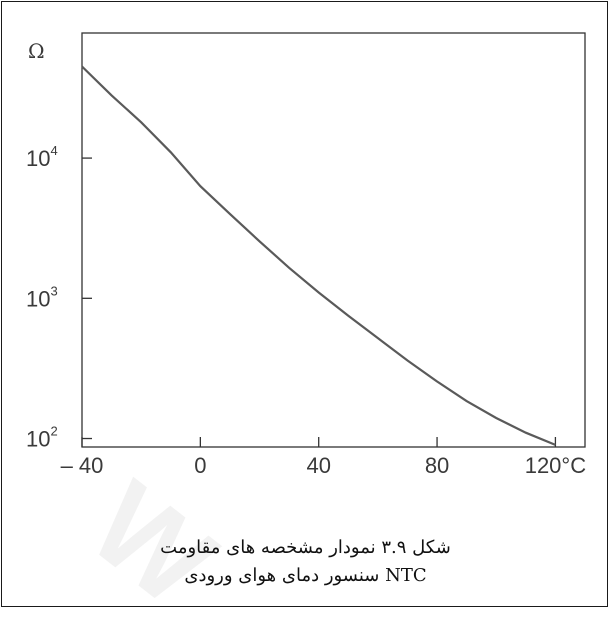 The width and height of the screenshot is (611, 627). I want to click on y-unit-label: Ω, so click(36, 51).